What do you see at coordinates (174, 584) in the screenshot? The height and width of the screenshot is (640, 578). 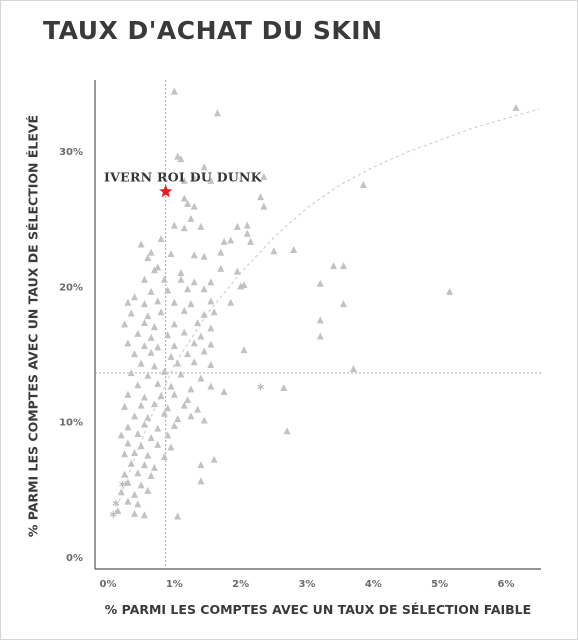 I see `x-tick-label: 1%` at bounding box center [174, 584].